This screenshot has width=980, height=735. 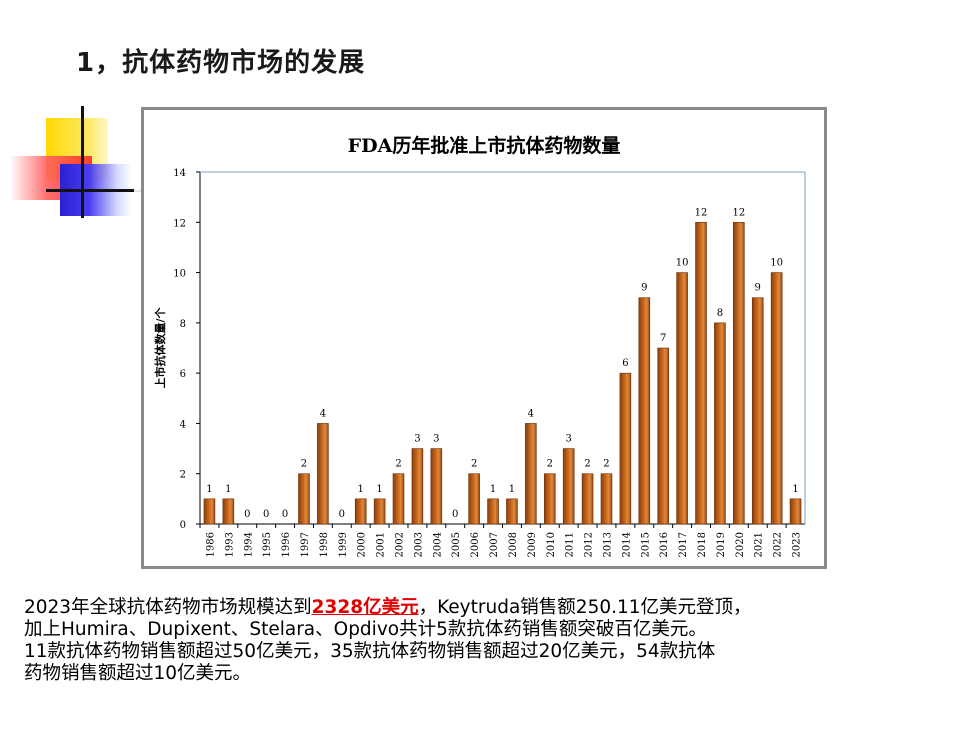 What do you see at coordinates (551, 544) in the screenshot?
I see `x-tick-label: 2010` at bounding box center [551, 544].